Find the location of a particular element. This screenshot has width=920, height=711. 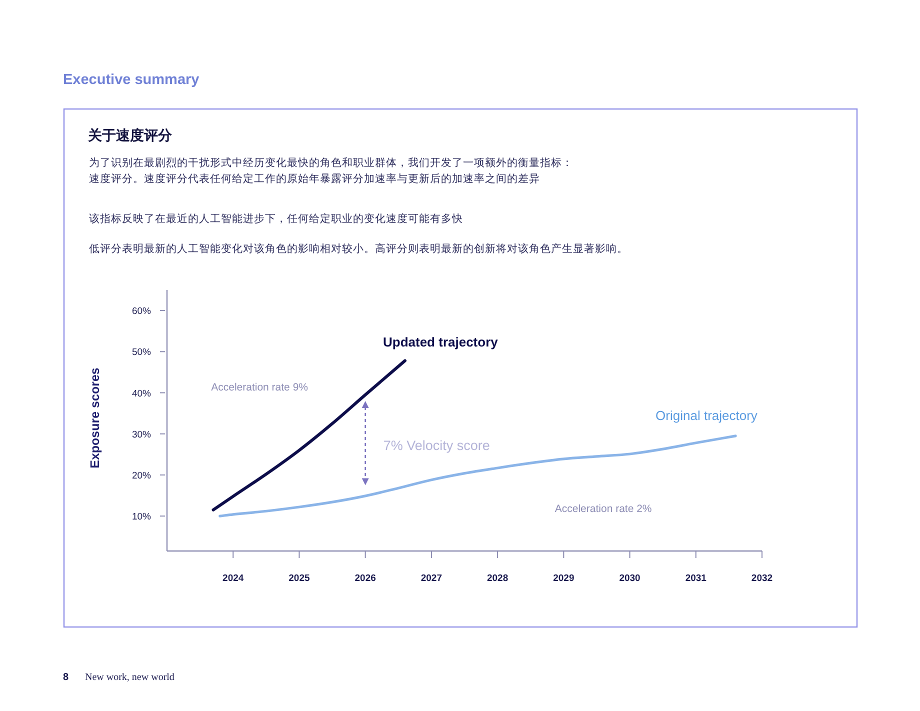

x-tick-label: 2032 is located at coordinates (762, 578).